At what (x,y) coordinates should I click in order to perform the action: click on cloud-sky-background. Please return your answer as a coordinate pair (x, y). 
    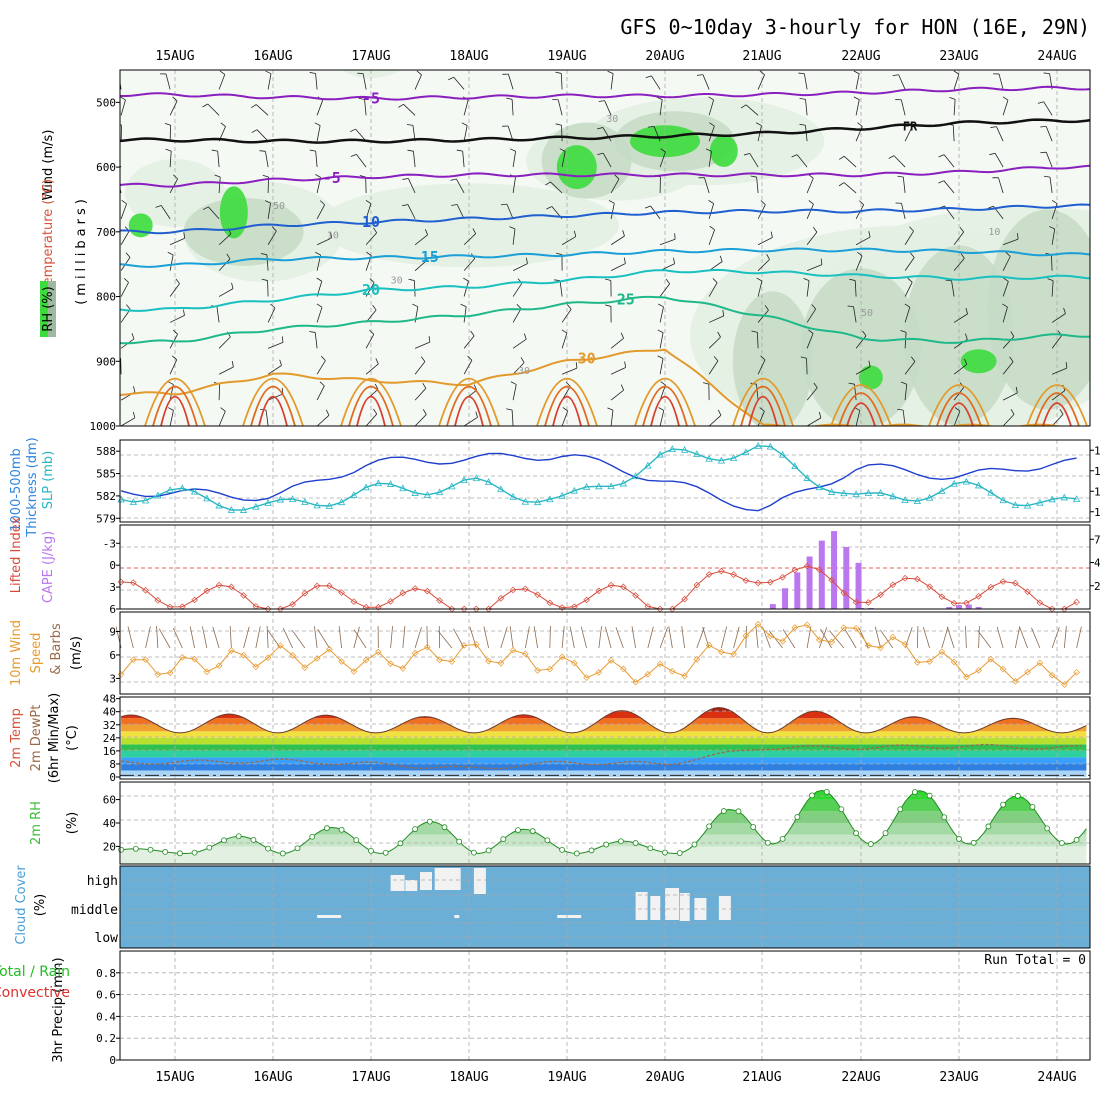
    Looking at the image, I should click on (605, 907).